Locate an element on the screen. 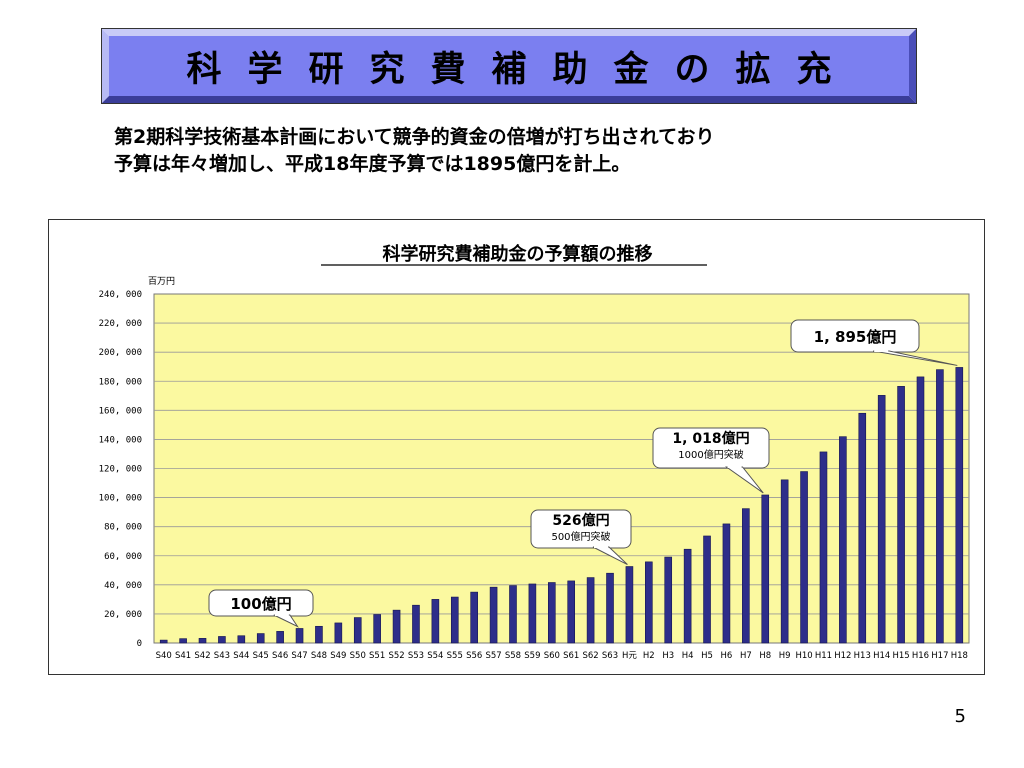 The width and height of the screenshot is (1024, 768). bar-S61 is located at coordinates (571, 612).